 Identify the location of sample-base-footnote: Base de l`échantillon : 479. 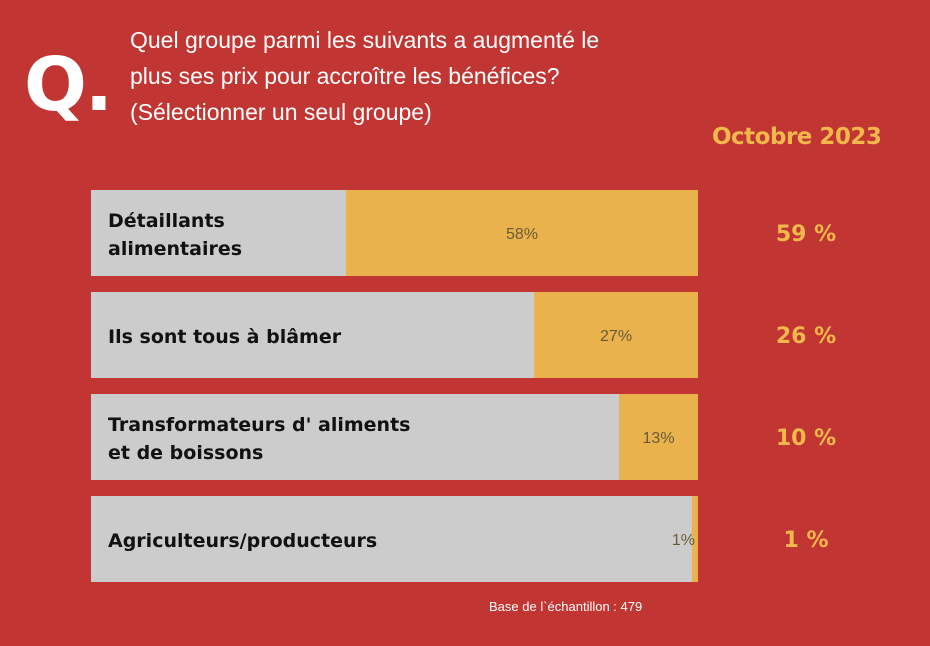
(566, 606).